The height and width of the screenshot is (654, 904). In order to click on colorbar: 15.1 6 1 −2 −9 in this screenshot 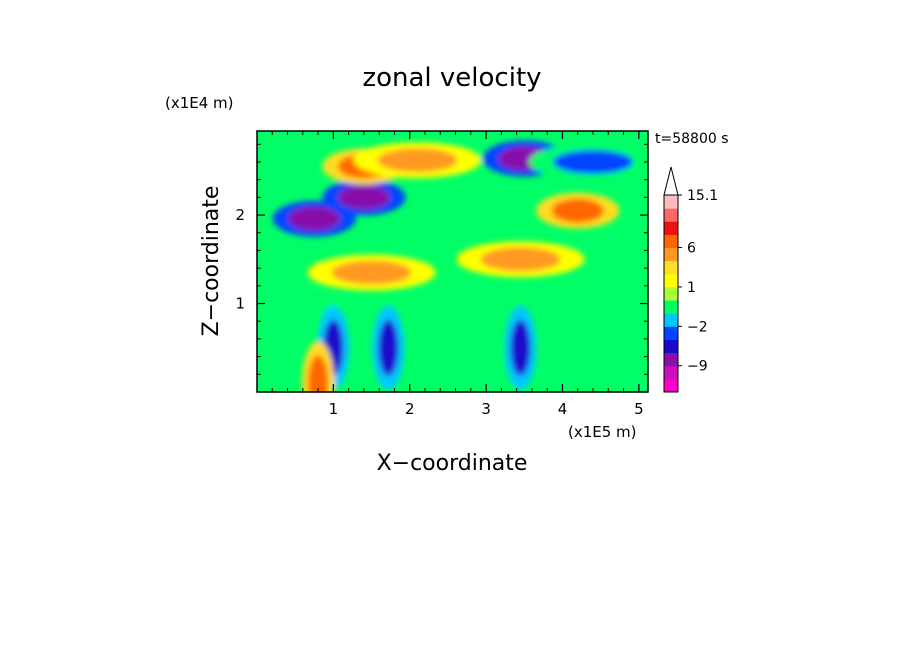, I will do `click(690, 279)`.